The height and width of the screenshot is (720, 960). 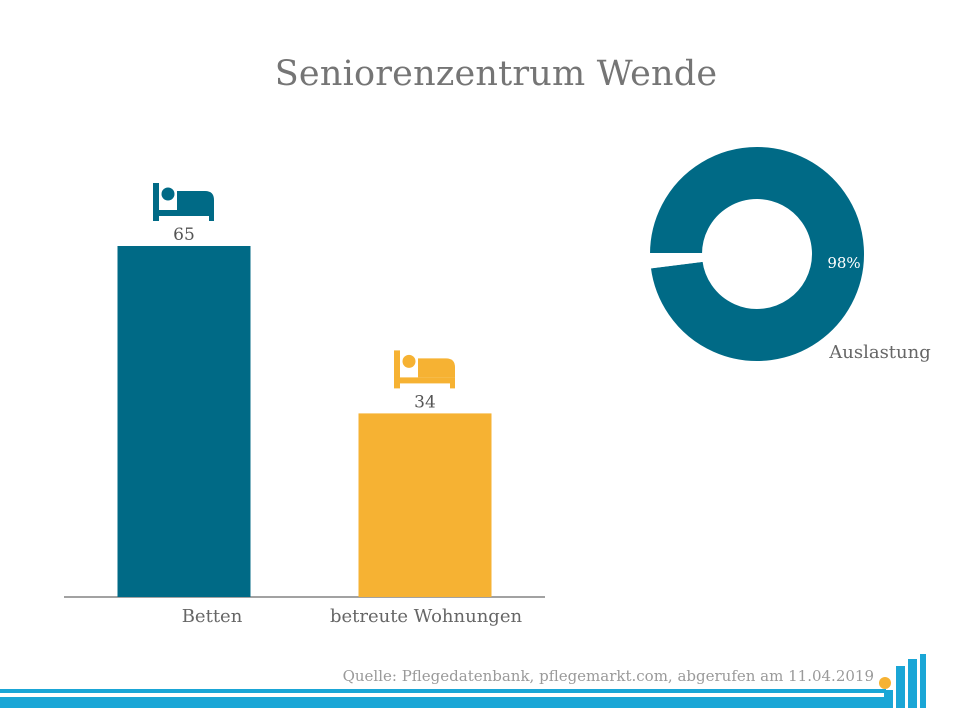 I want to click on footer, so click(x=463, y=681).